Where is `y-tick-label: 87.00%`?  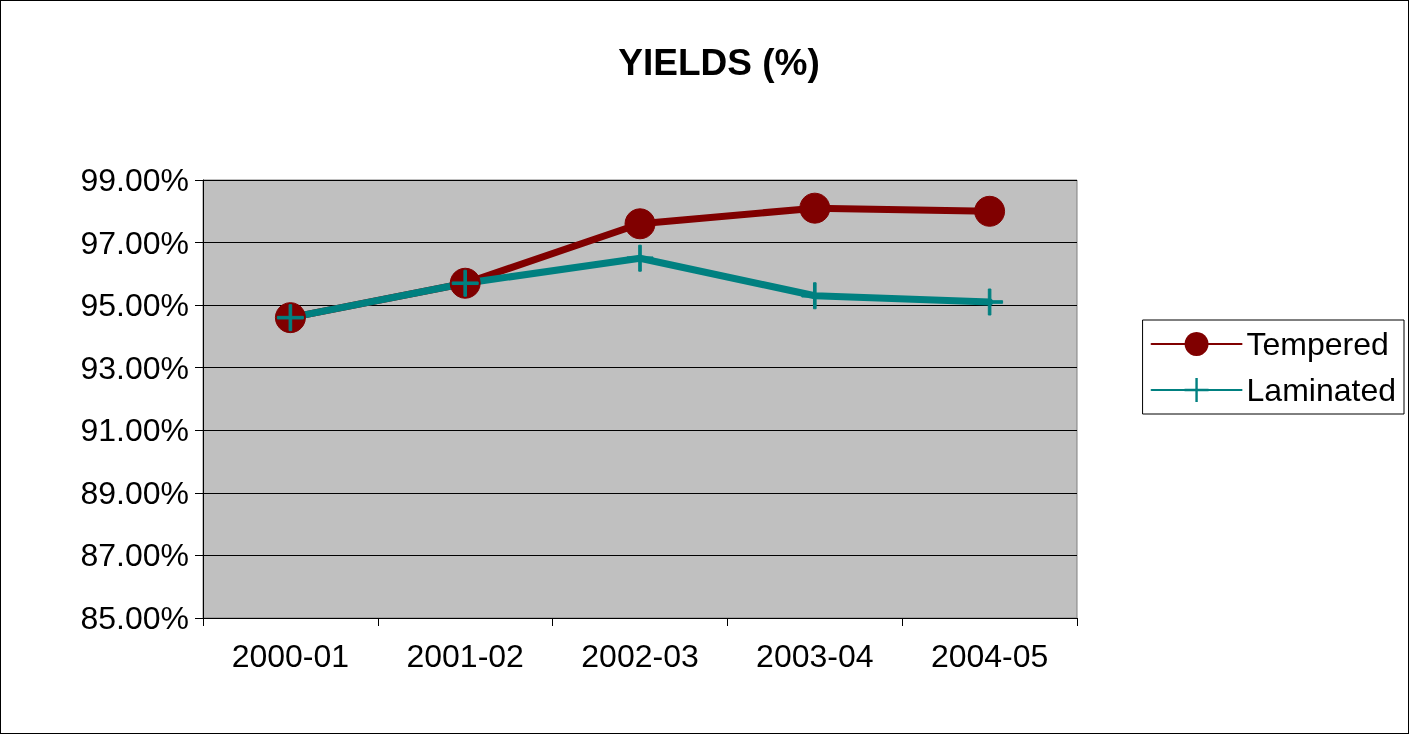
y-tick-label: 87.00% is located at coordinates (134, 555).